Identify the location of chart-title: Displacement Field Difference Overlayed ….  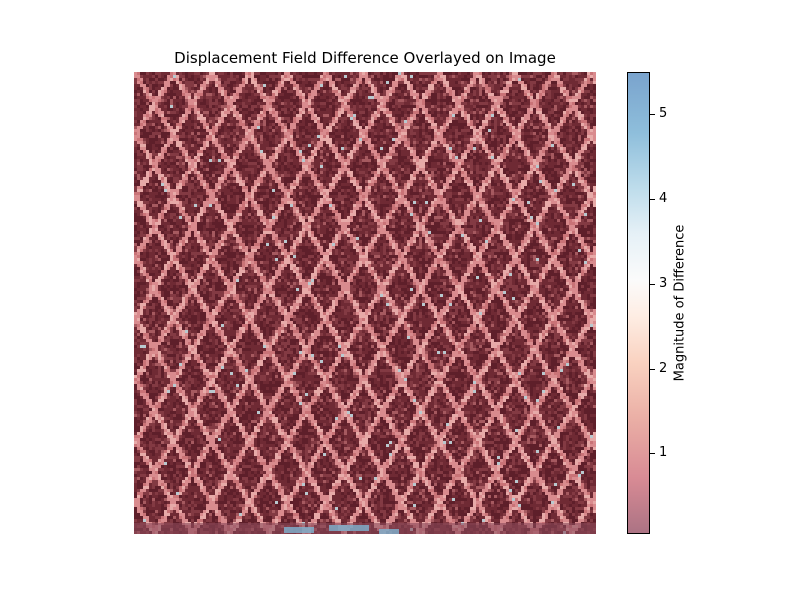
(365, 58).